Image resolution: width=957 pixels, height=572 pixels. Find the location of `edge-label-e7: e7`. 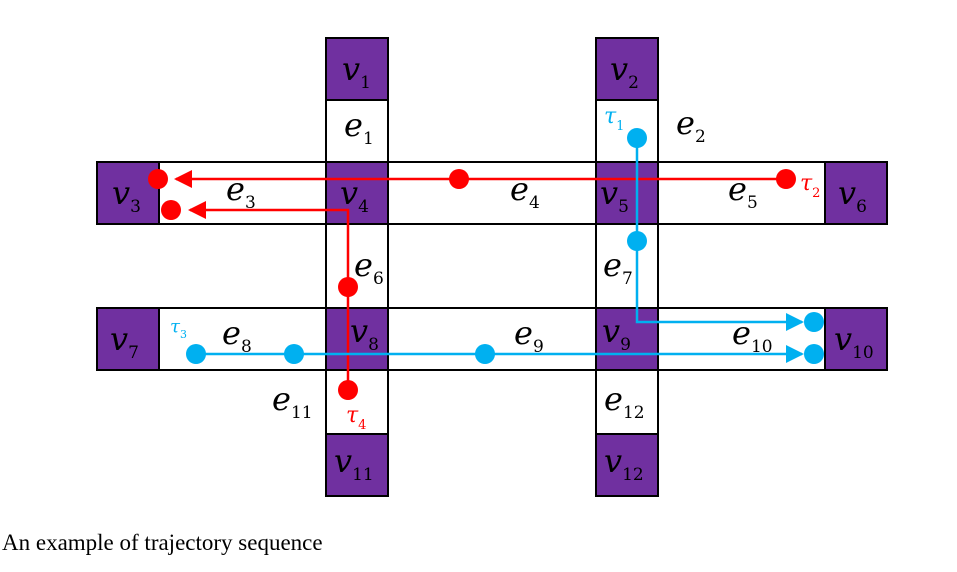

edge-label-e7: e7 is located at coordinates (618, 267).